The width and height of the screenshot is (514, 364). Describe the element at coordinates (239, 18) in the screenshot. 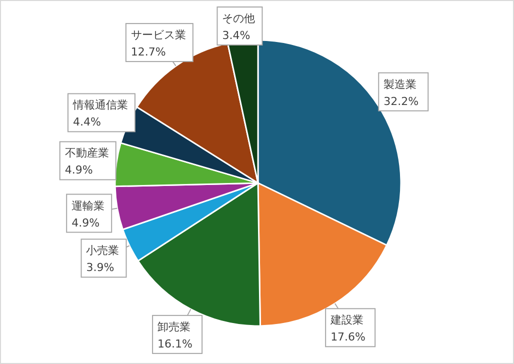

I see `slice-label: その他` at that location.